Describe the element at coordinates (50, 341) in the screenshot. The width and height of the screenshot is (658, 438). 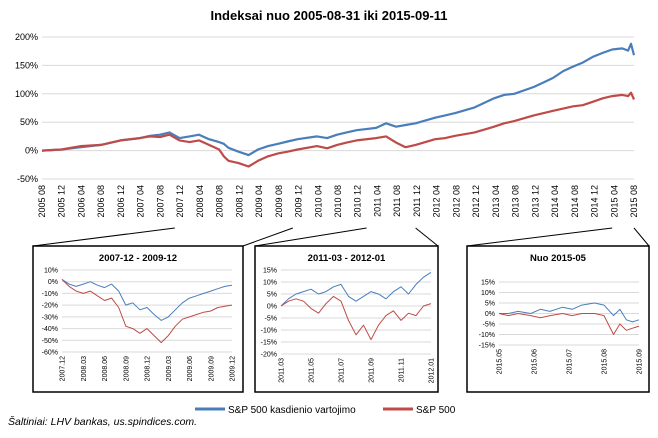
I see `y-tick-label: -50%` at that location.